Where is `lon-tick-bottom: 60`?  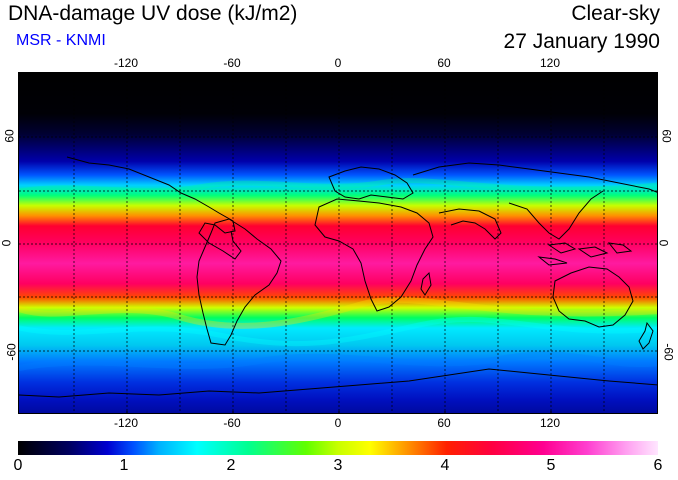 lon-tick-bottom: 60 is located at coordinates (444, 423).